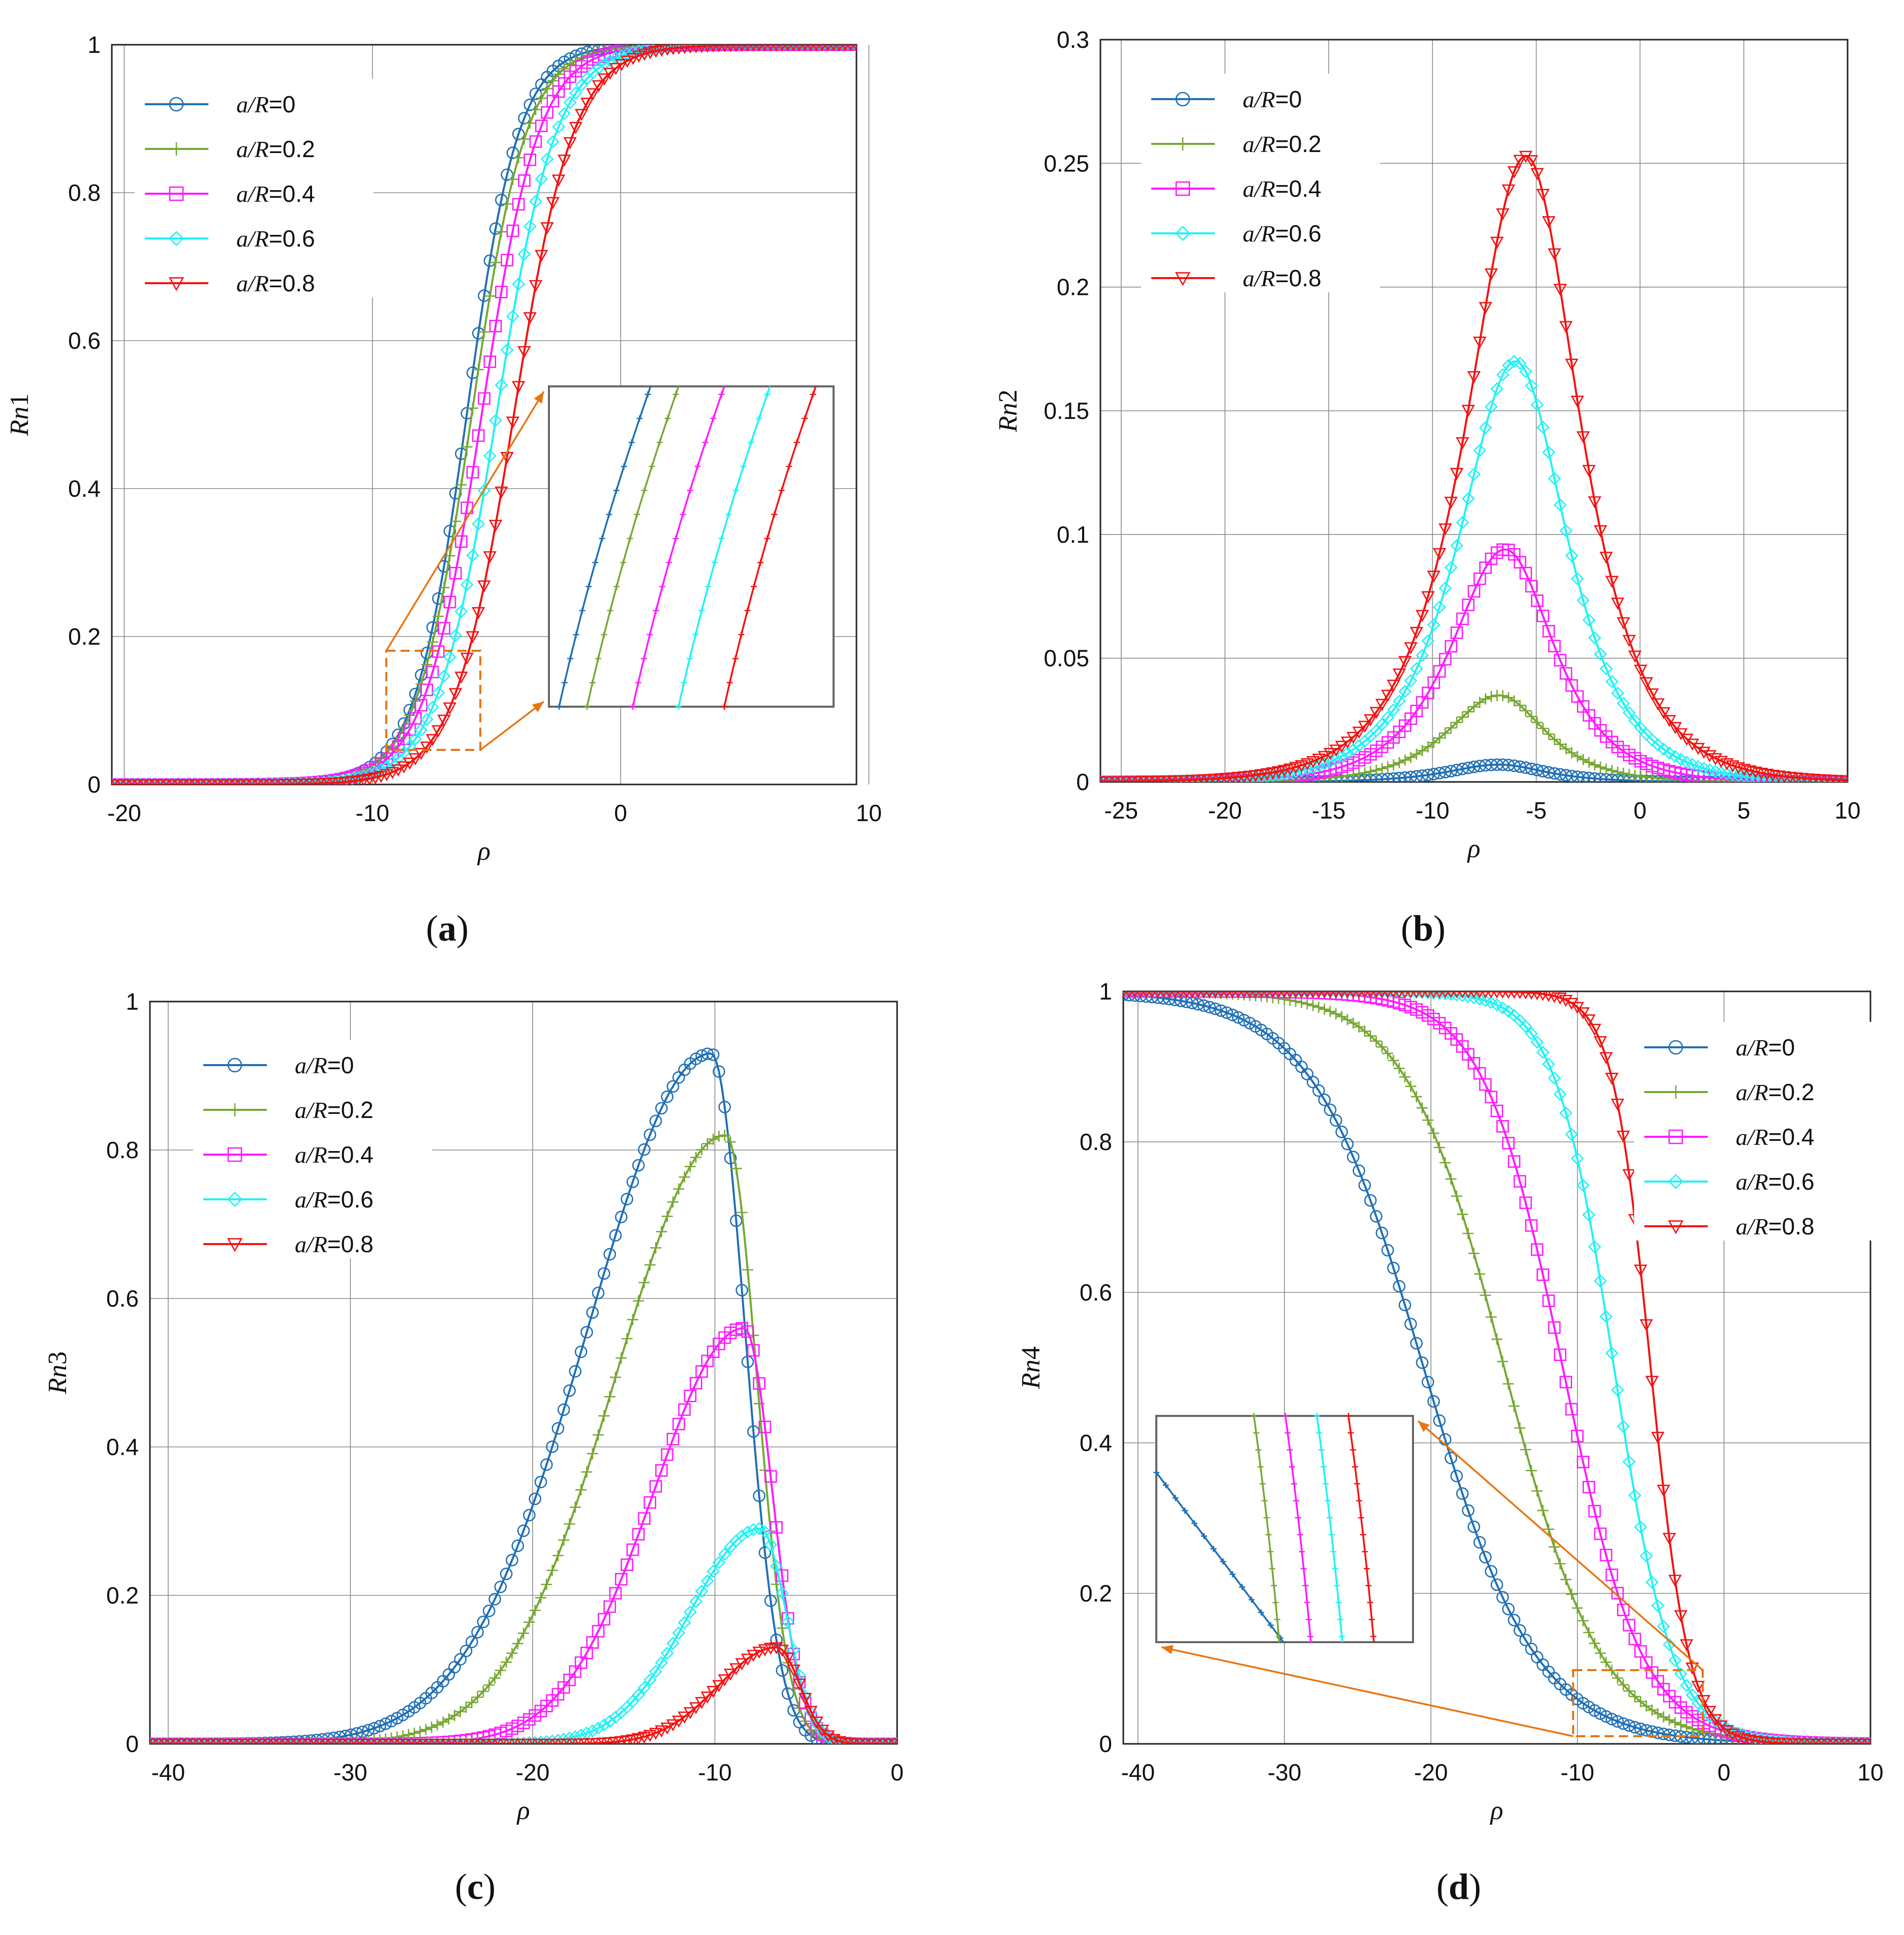 Image resolution: width=1904 pixels, height=1935 pixels. I want to click on series-line, so click(1474, 571).